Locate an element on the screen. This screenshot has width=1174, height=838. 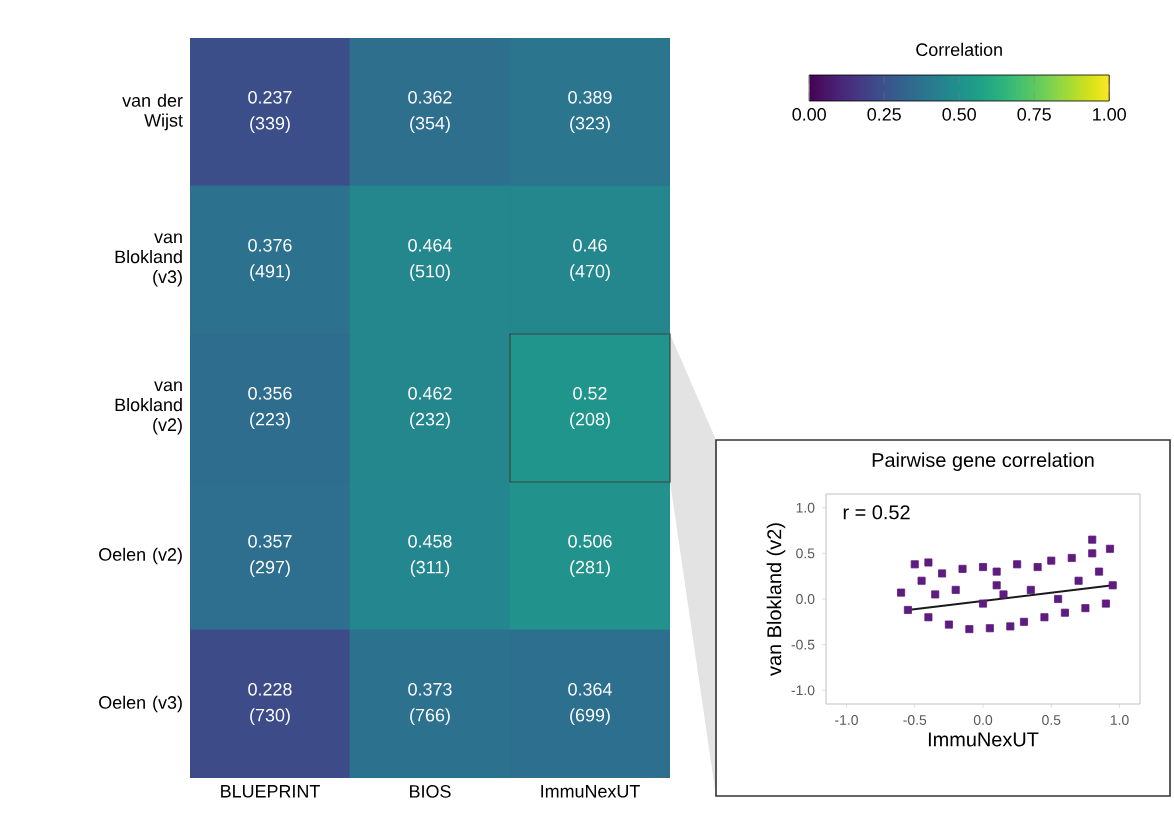
data-label: 0.462 (232) is located at coordinates (430, 408).